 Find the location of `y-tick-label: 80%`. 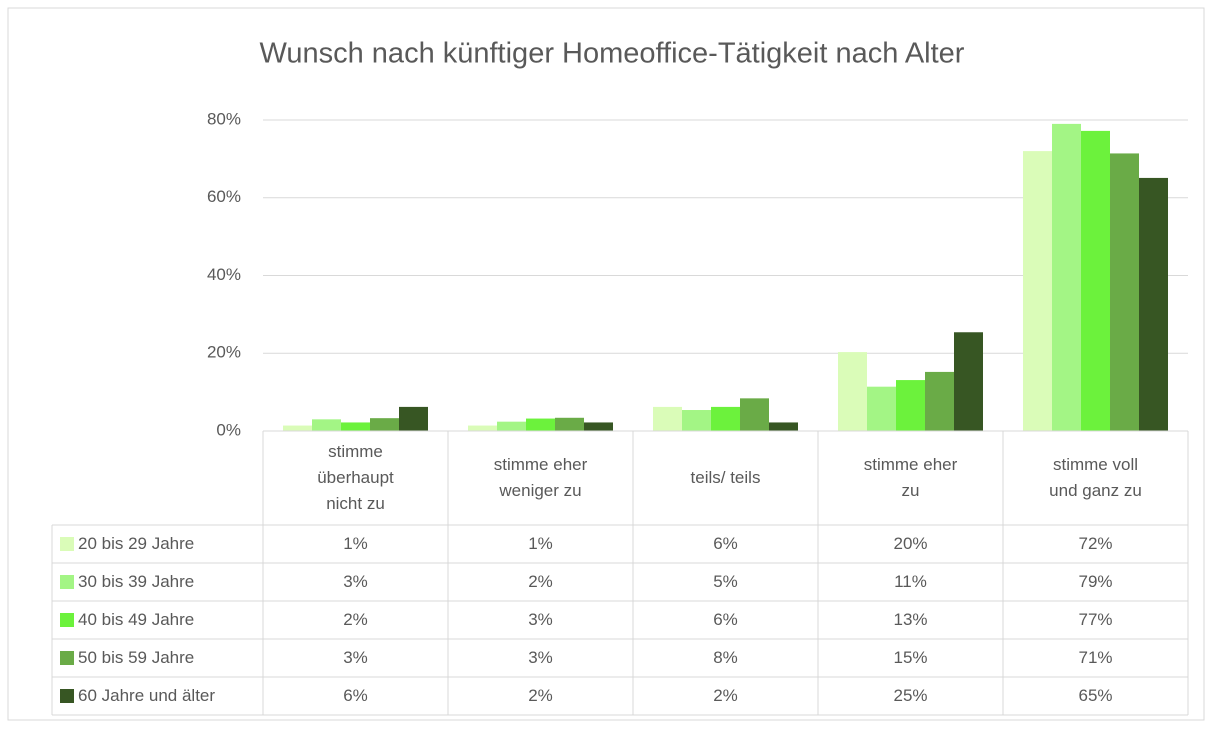

y-tick-label: 80% is located at coordinates (224, 118).